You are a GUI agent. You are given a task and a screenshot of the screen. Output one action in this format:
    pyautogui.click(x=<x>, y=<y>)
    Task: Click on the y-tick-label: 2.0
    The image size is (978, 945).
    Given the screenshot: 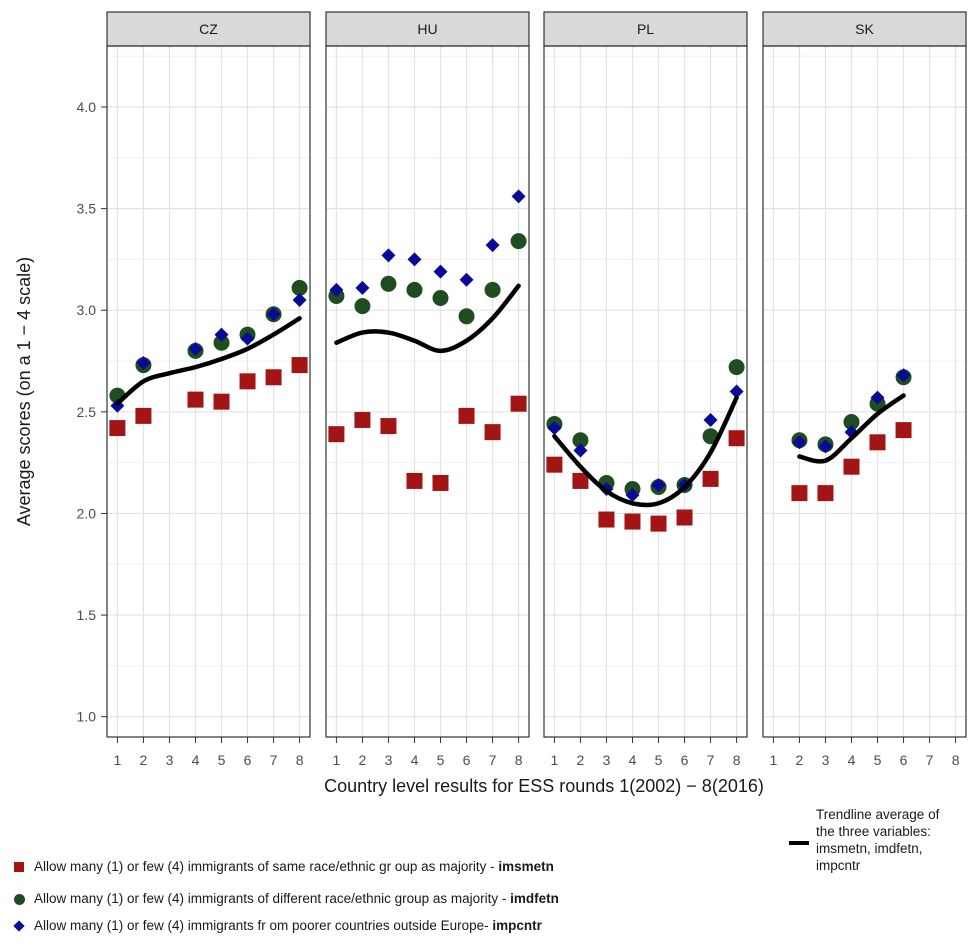 What is the action you would take?
    pyautogui.click(x=87, y=513)
    